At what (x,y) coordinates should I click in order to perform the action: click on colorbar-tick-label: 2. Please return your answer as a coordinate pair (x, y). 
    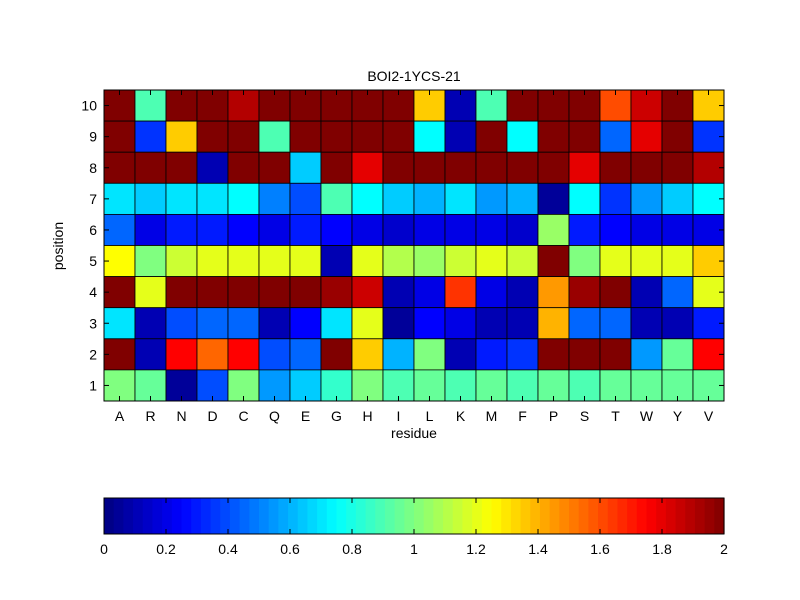
    Looking at the image, I should click on (724, 549).